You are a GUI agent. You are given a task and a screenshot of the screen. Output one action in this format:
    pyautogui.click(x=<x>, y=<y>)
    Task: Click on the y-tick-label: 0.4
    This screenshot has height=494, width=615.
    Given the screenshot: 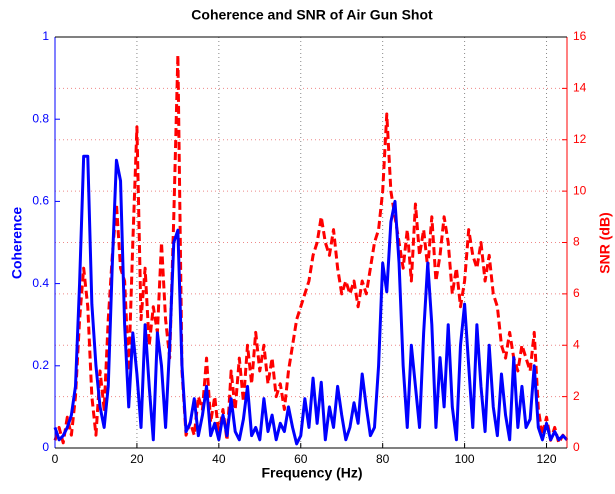 What is the action you would take?
    pyautogui.click(x=40, y=283)
    